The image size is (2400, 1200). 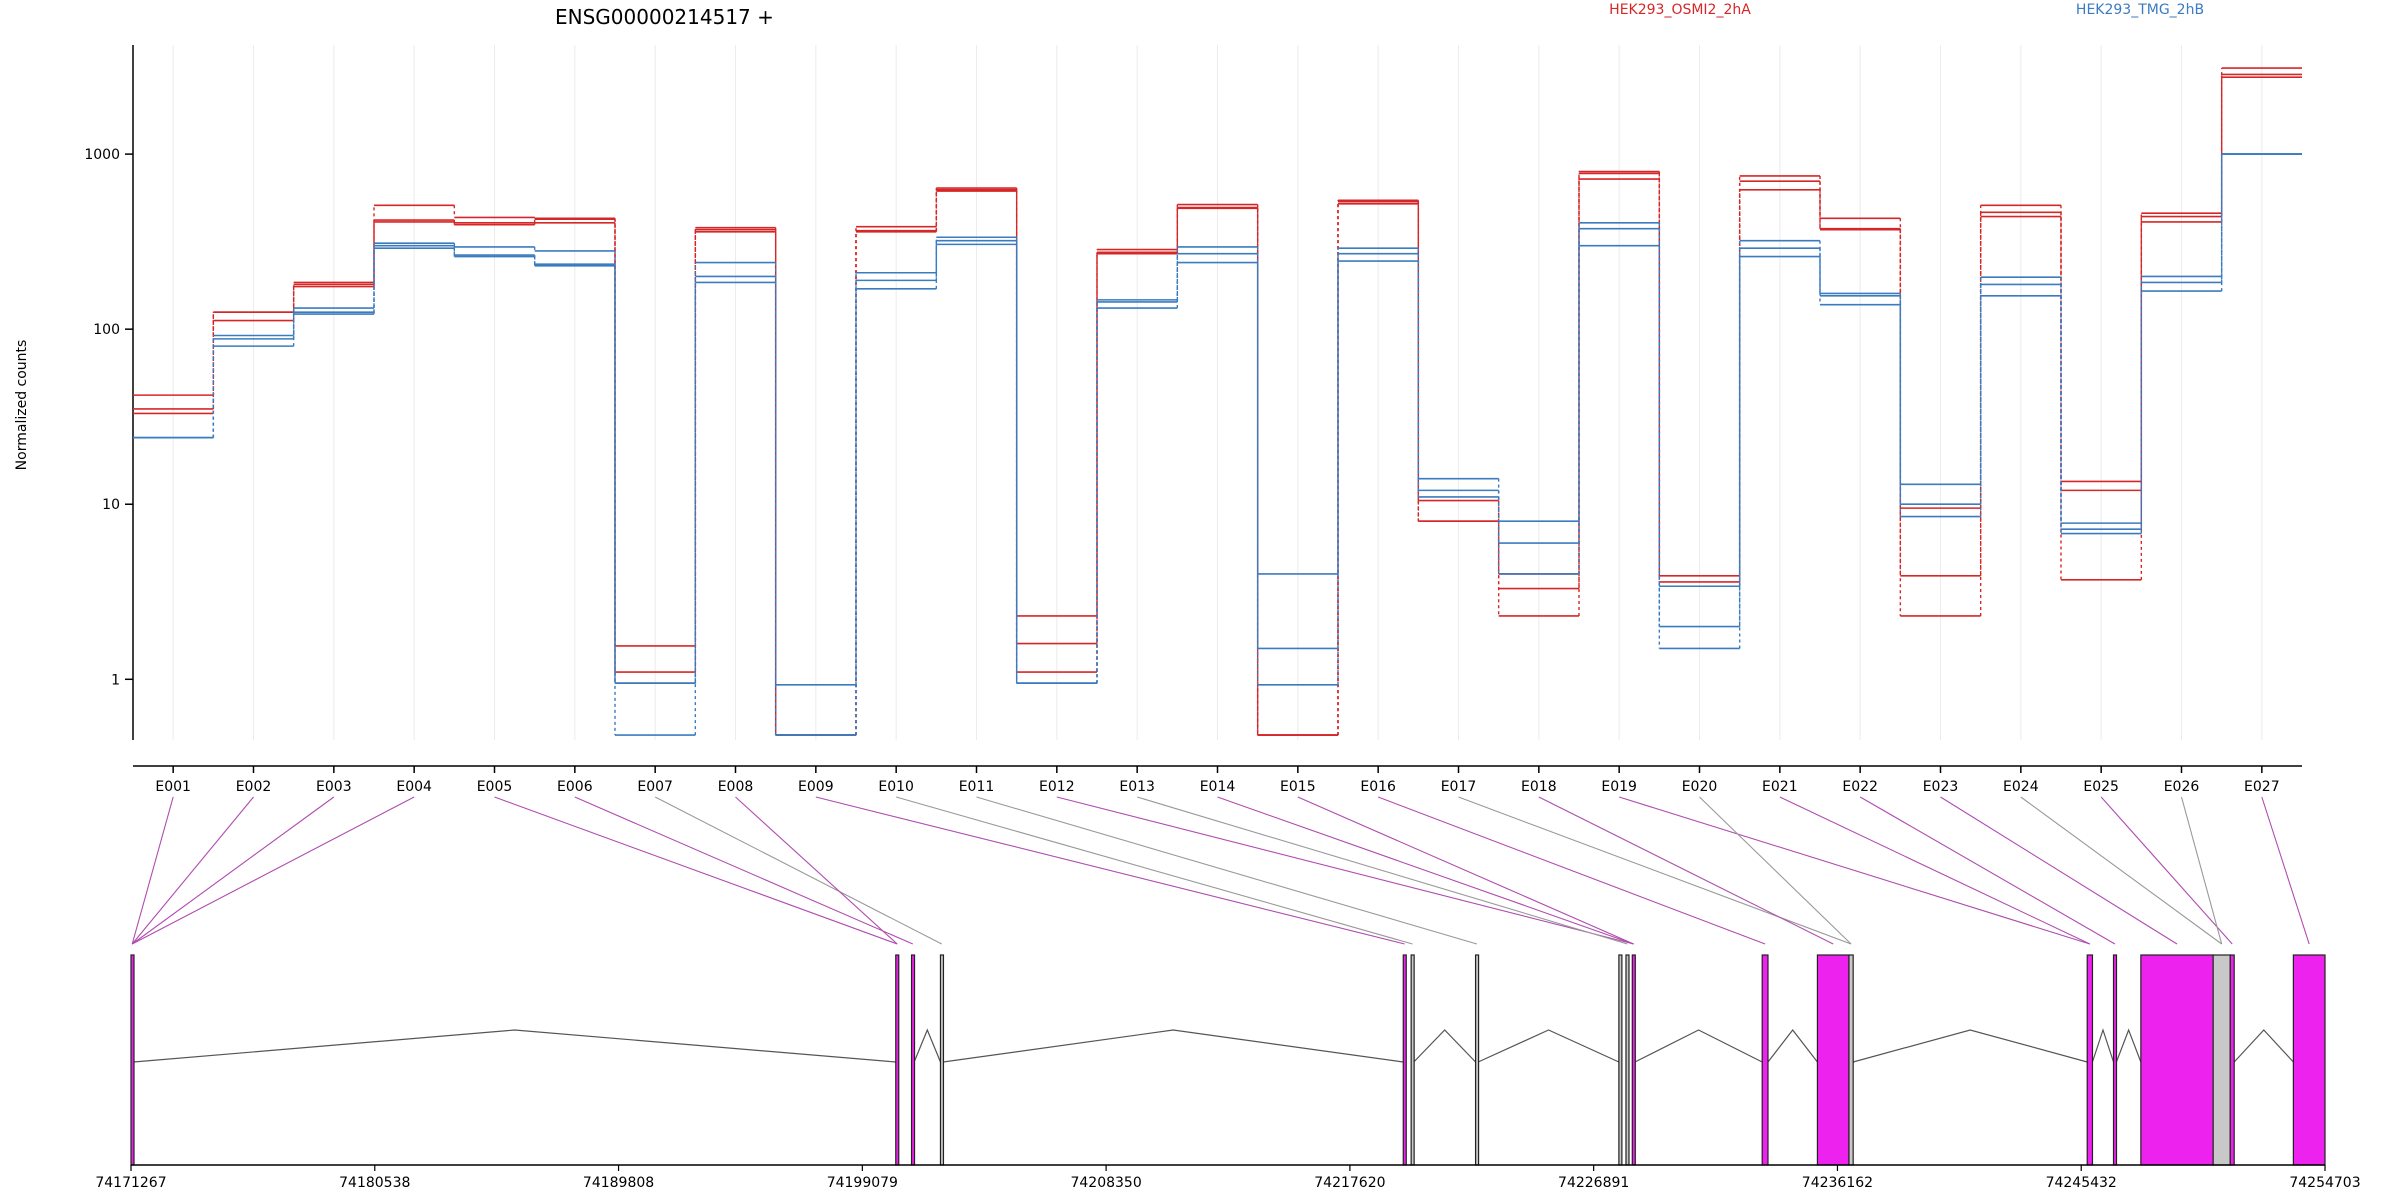 I want to click on x-tick-label-e011: E011, so click(x=977, y=787).